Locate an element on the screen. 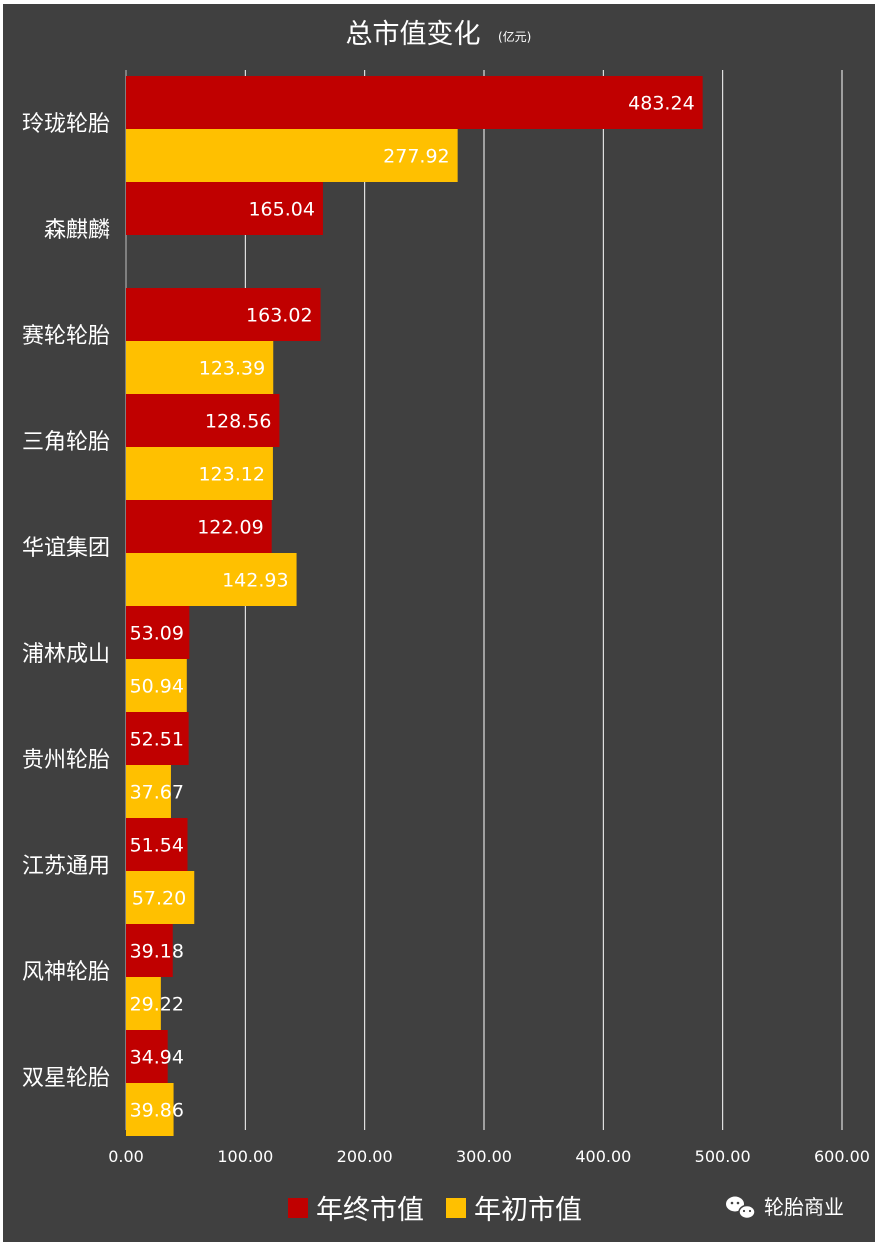 The height and width of the screenshot is (1246, 878). data-label: 53.09 is located at coordinates (157, 634).